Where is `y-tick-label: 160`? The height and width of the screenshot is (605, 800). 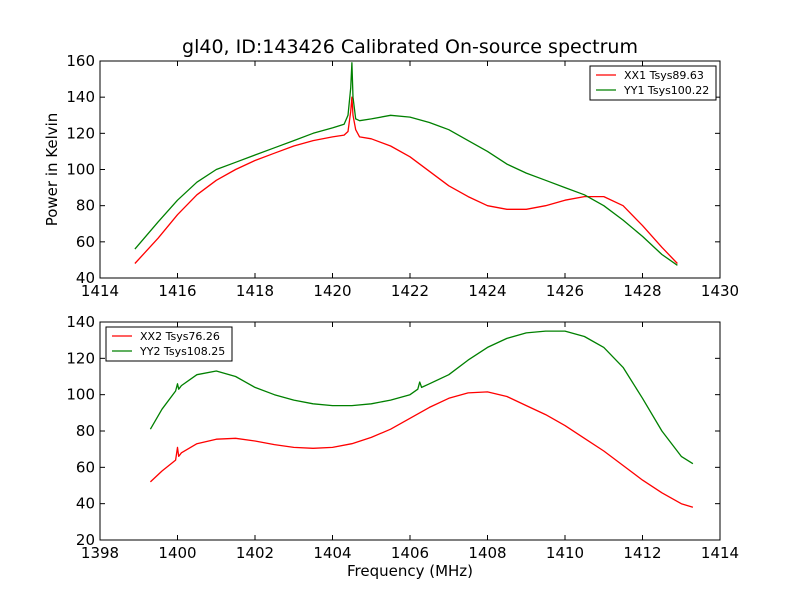 y-tick-label: 160 is located at coordinates (80, 61).